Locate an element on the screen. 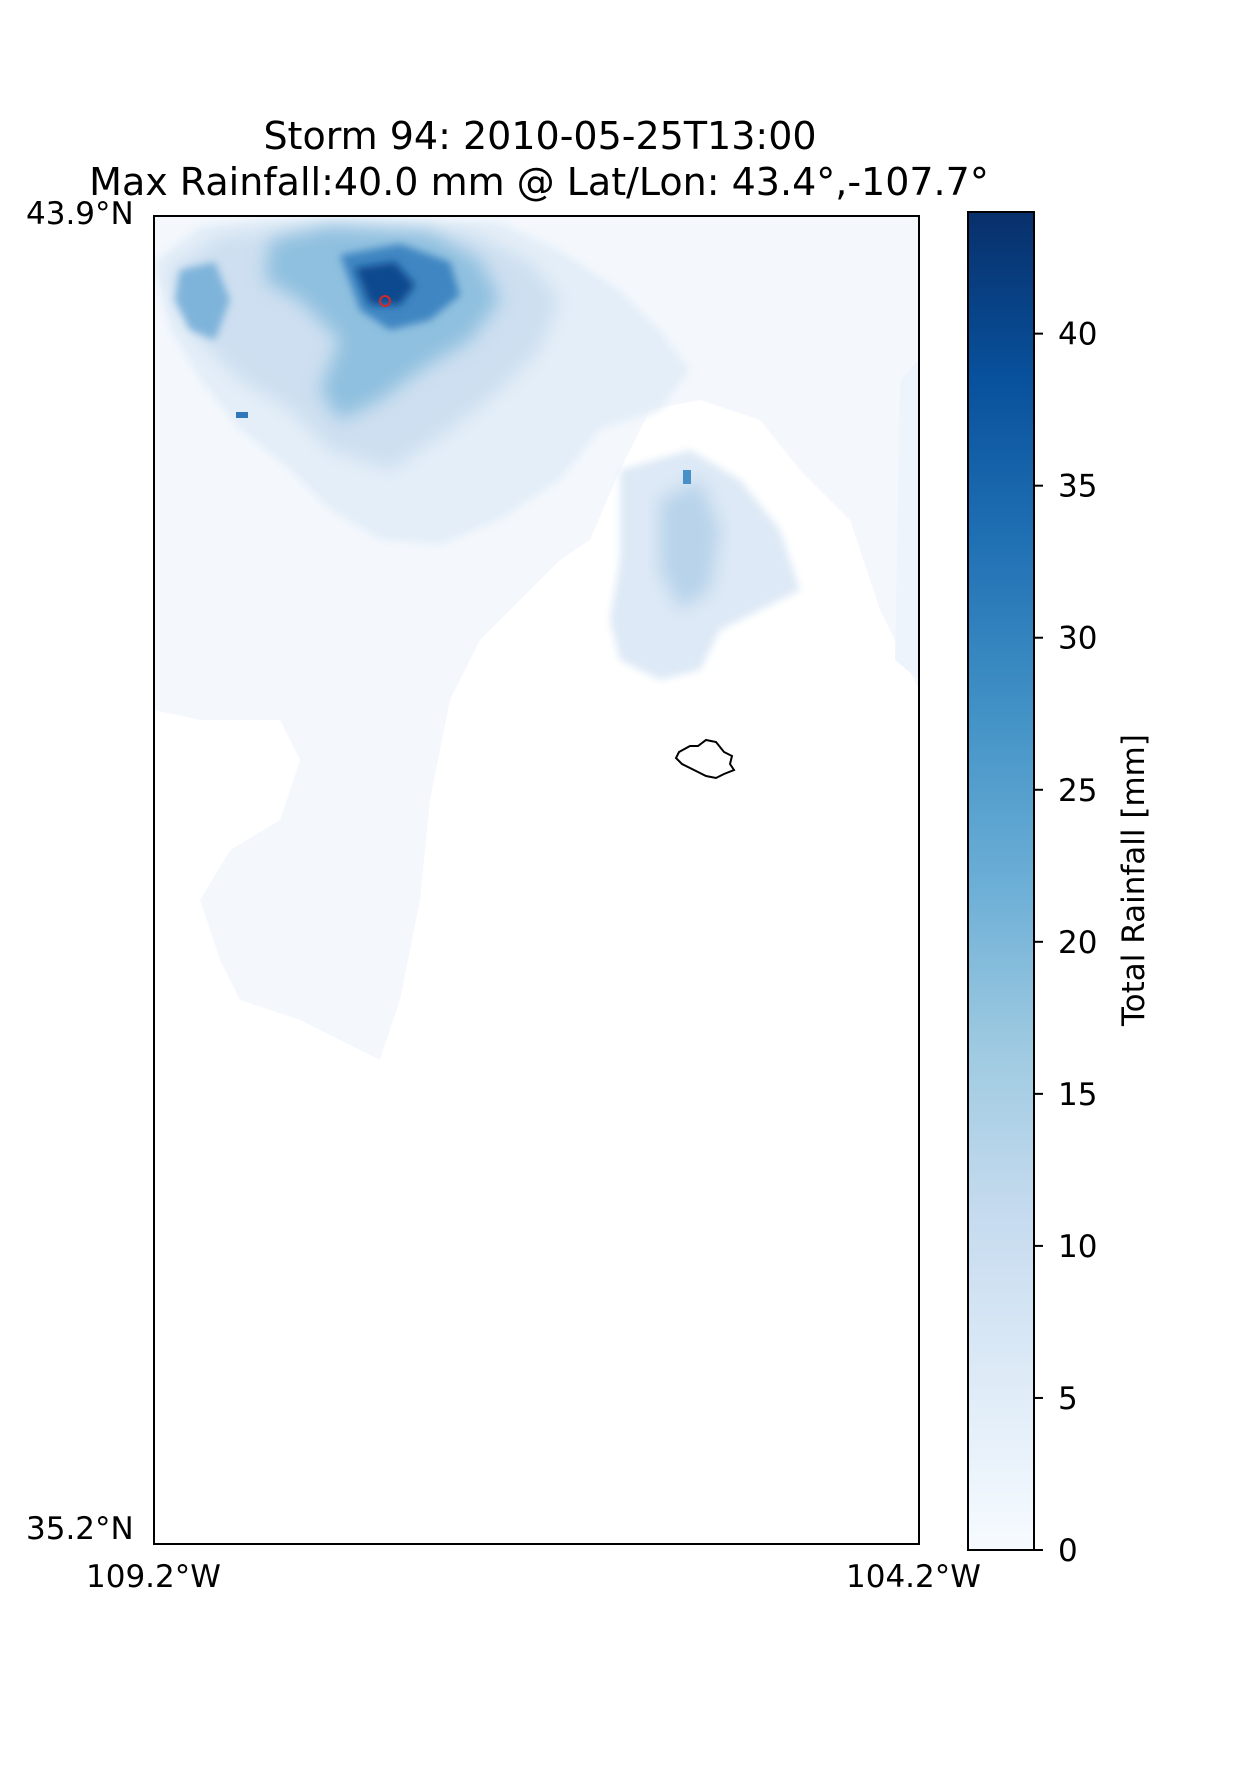  map-title: Storm 94: 2010-05-25T13:00 is located at coordinates (540, 136).